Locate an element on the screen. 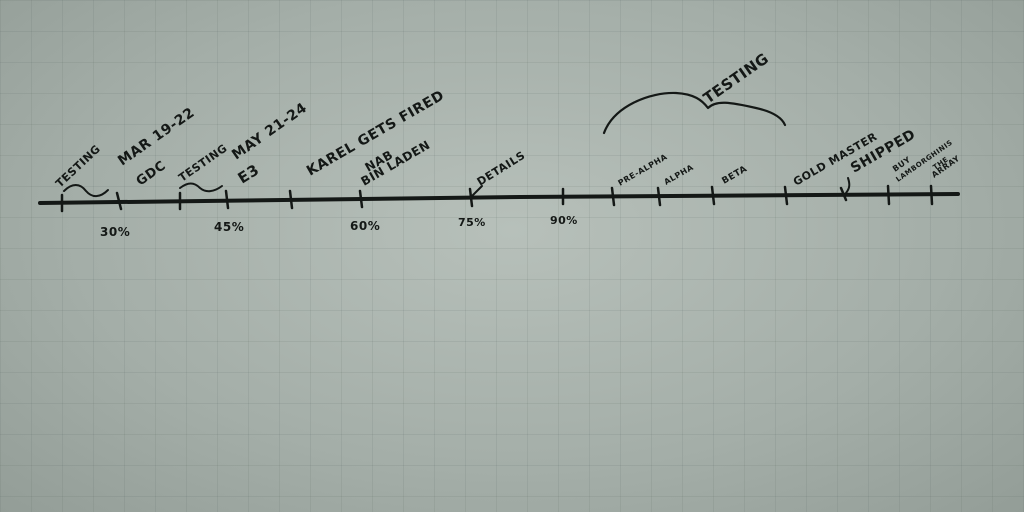 This screenshot has width=1024, height=512. event-label-mar-19-22: MAR 19-22 is located at coordinates (156, 137).